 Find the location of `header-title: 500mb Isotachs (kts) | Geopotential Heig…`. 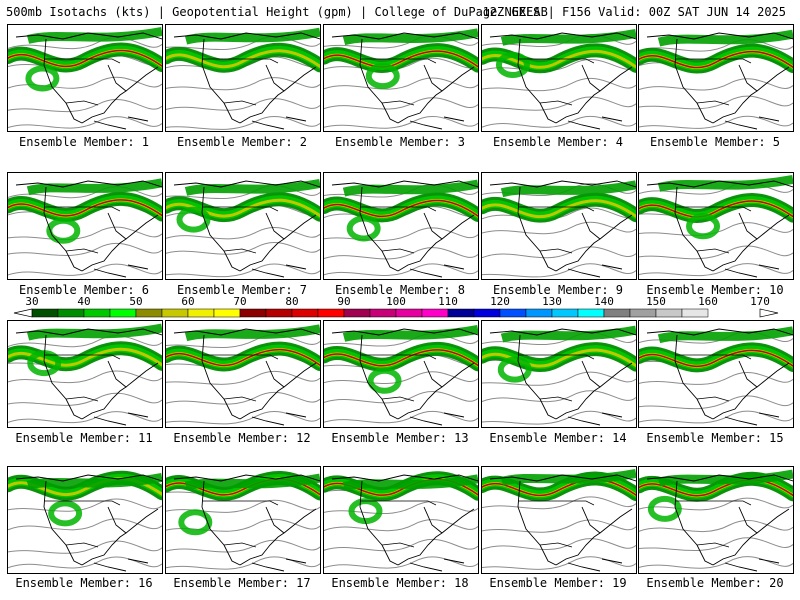

header-title: 500mb Isotachs (kts) | Geopotential Heig… is located at coordinates (277, 12).